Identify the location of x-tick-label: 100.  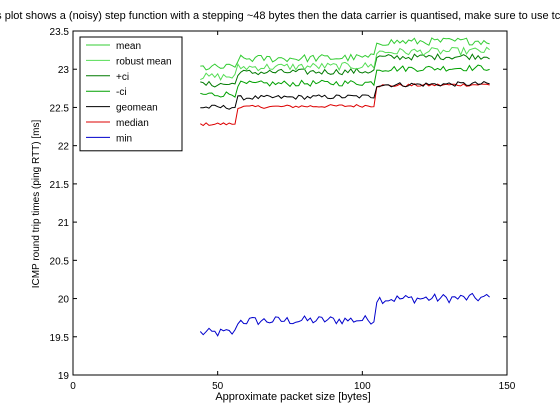
(362, 386).